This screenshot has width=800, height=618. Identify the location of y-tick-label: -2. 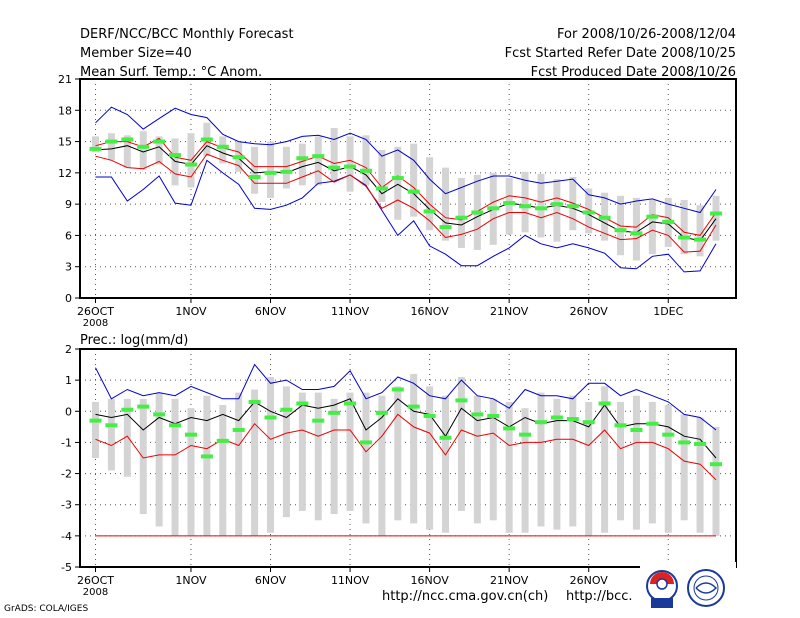
(66, 474).